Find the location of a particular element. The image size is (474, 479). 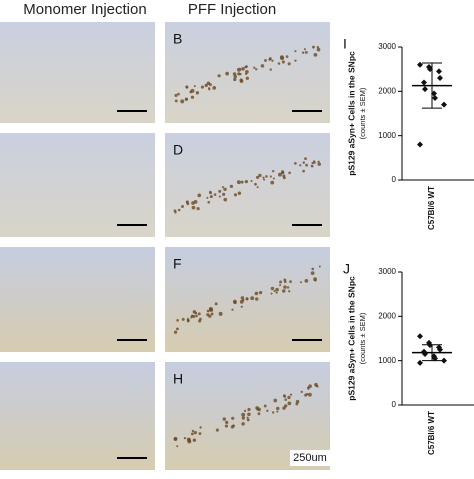

y-tick-label: 2000 is located at coordinates (387, 90).